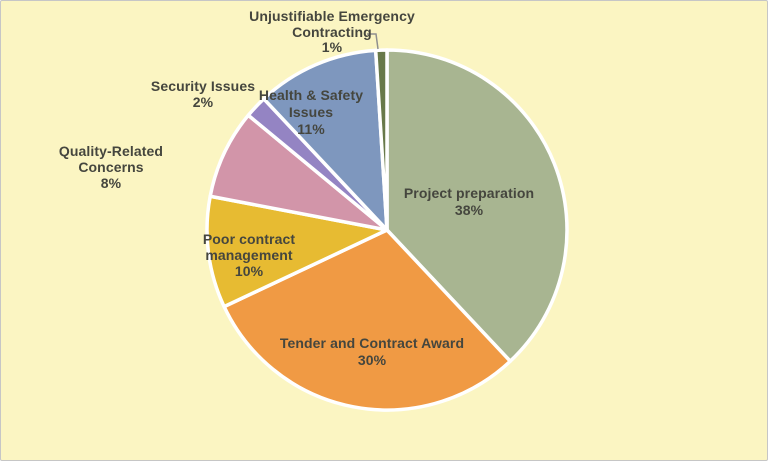  I want to click on slice-label-project-preparation: Project preparation 38%, so click(469, 202).